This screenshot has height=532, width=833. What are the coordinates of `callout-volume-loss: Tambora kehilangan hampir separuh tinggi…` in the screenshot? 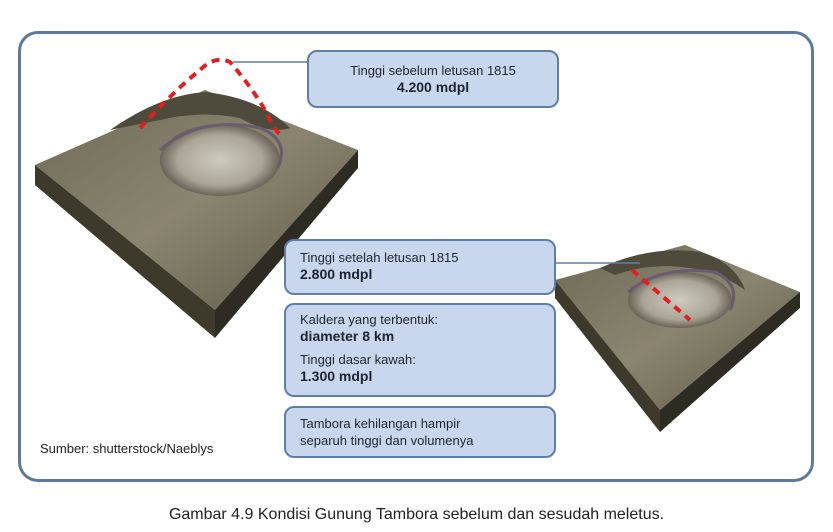 It's located at (420, 432).